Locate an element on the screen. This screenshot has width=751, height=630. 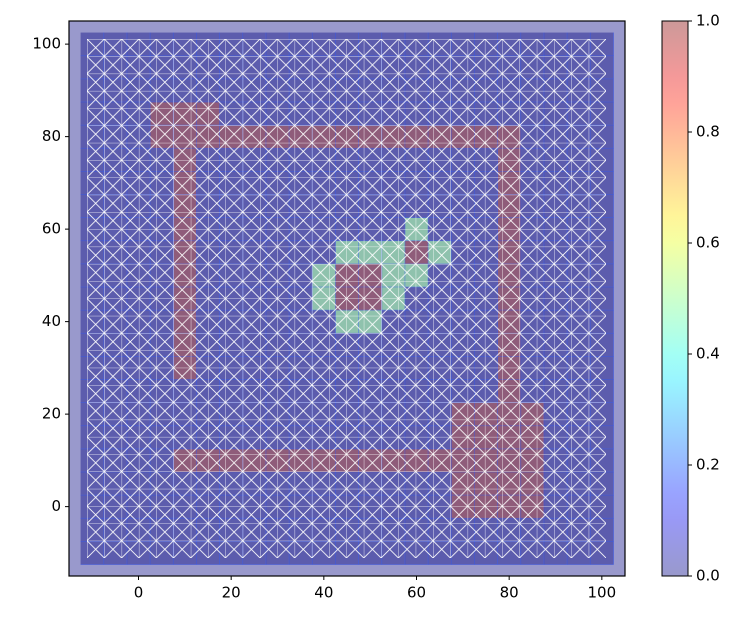
y-tick-label: 80 is located at coordinates (51, 136).